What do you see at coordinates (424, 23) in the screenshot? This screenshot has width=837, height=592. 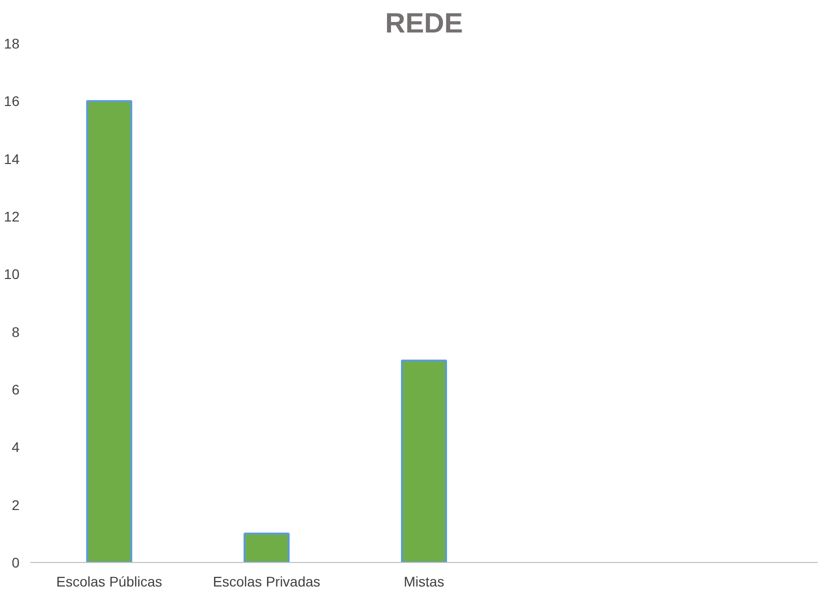 I see `chart-title: REDE` at bounding box center [424, 23].